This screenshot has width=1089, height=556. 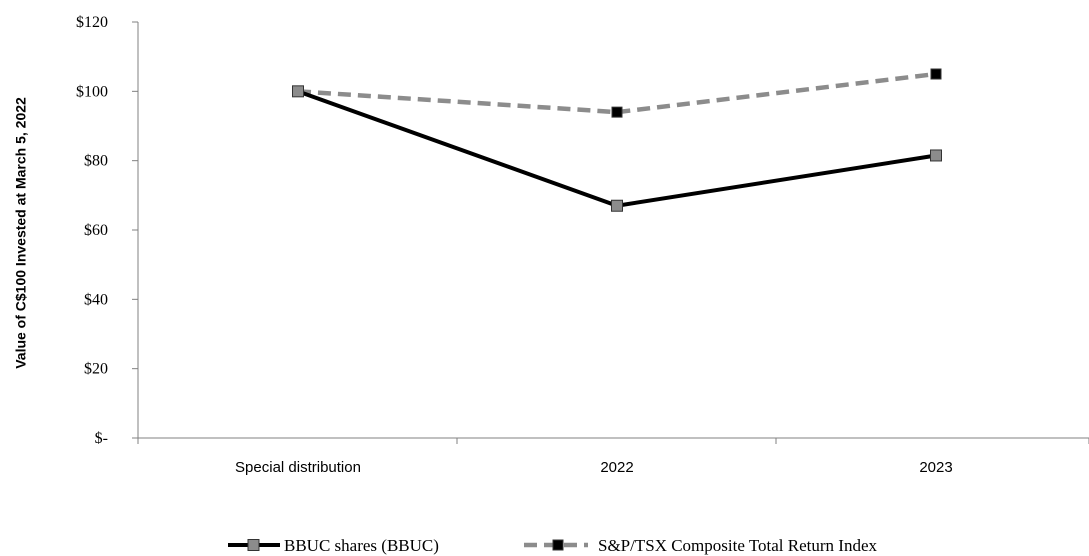 I want to click on series-bbuc, so click(x=617, y=148).